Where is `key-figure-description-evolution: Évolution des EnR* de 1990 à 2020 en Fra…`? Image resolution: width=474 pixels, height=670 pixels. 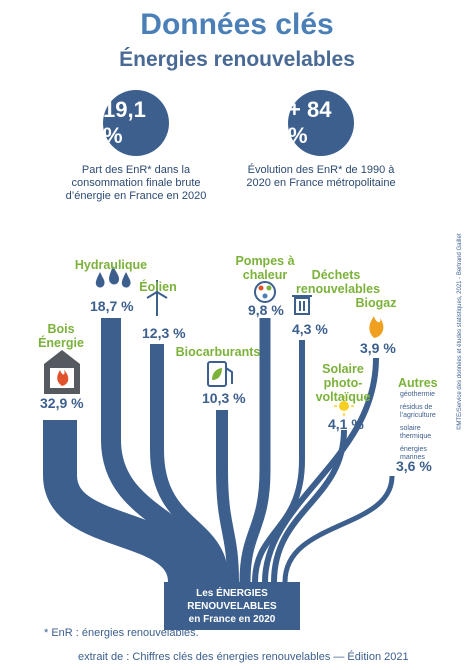
key-figure-description-evolution: Évolution des EnR* de 1990 à 2020 en Fra… is located at coordinates (321, 176).